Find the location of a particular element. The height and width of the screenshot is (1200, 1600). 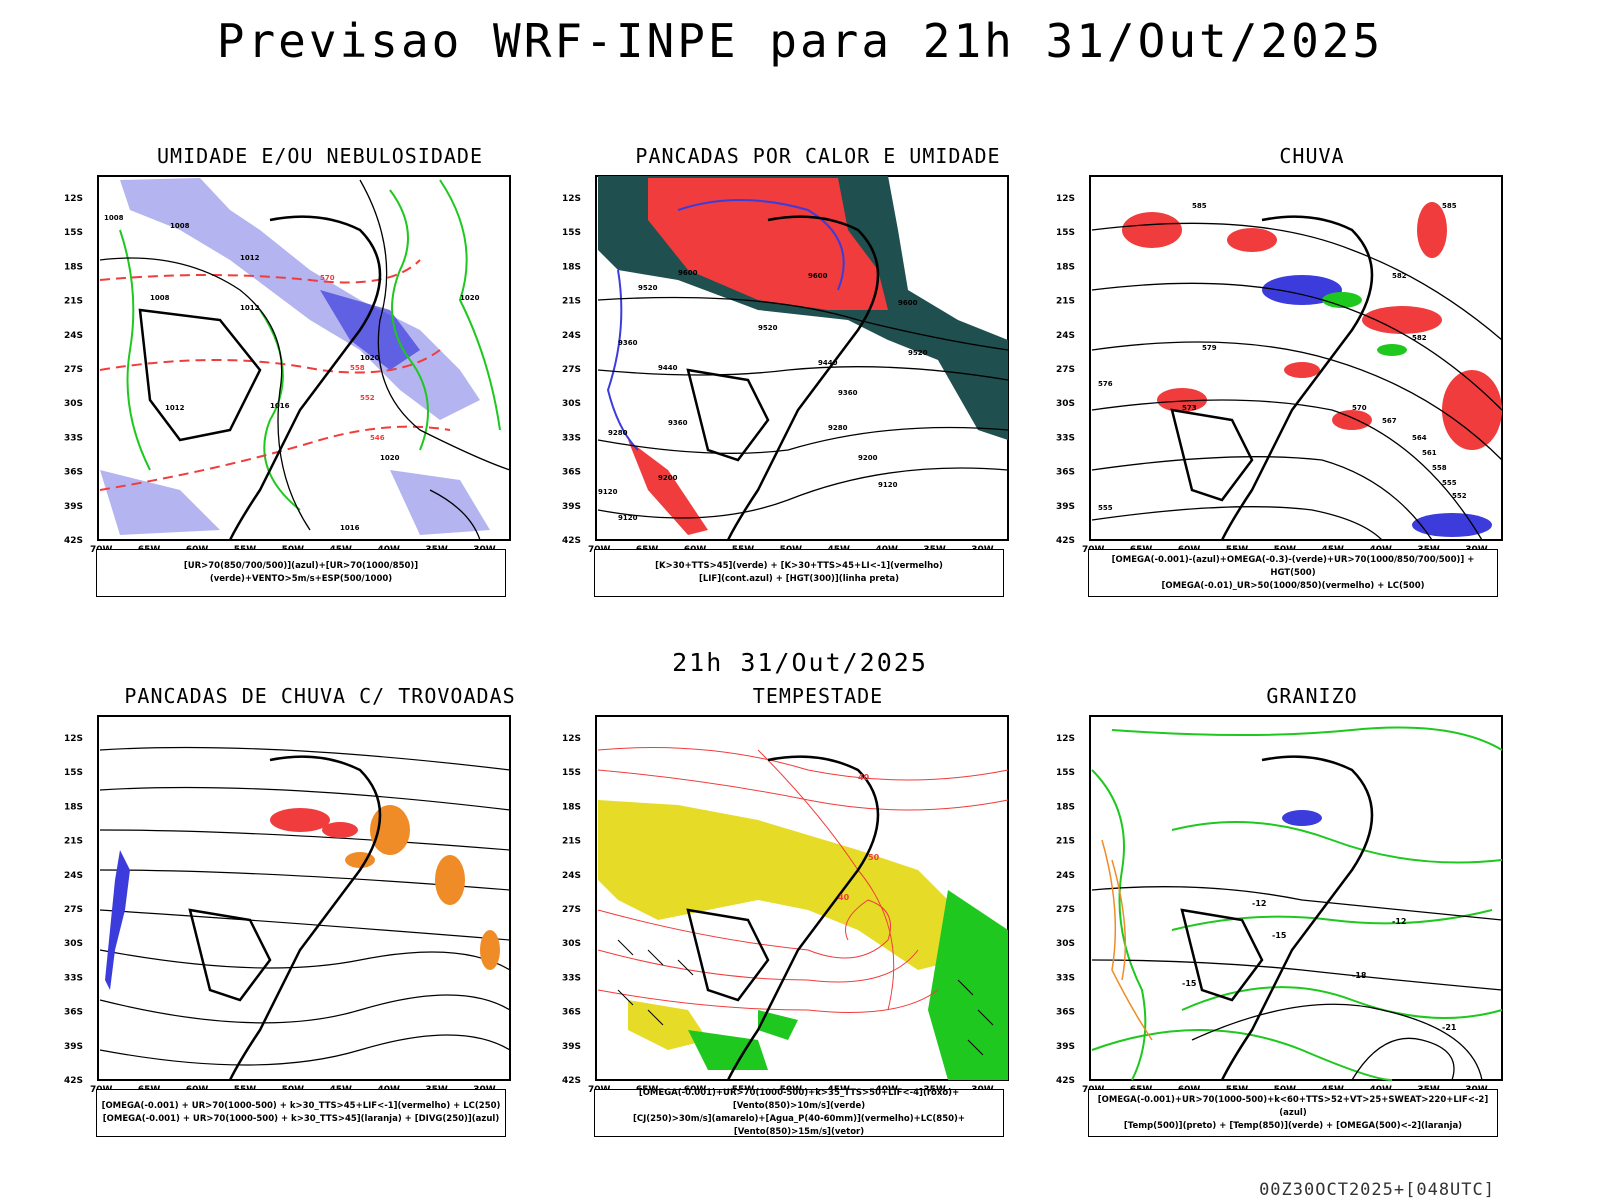

blue-humidity-area is located at coordinates (440, 502).